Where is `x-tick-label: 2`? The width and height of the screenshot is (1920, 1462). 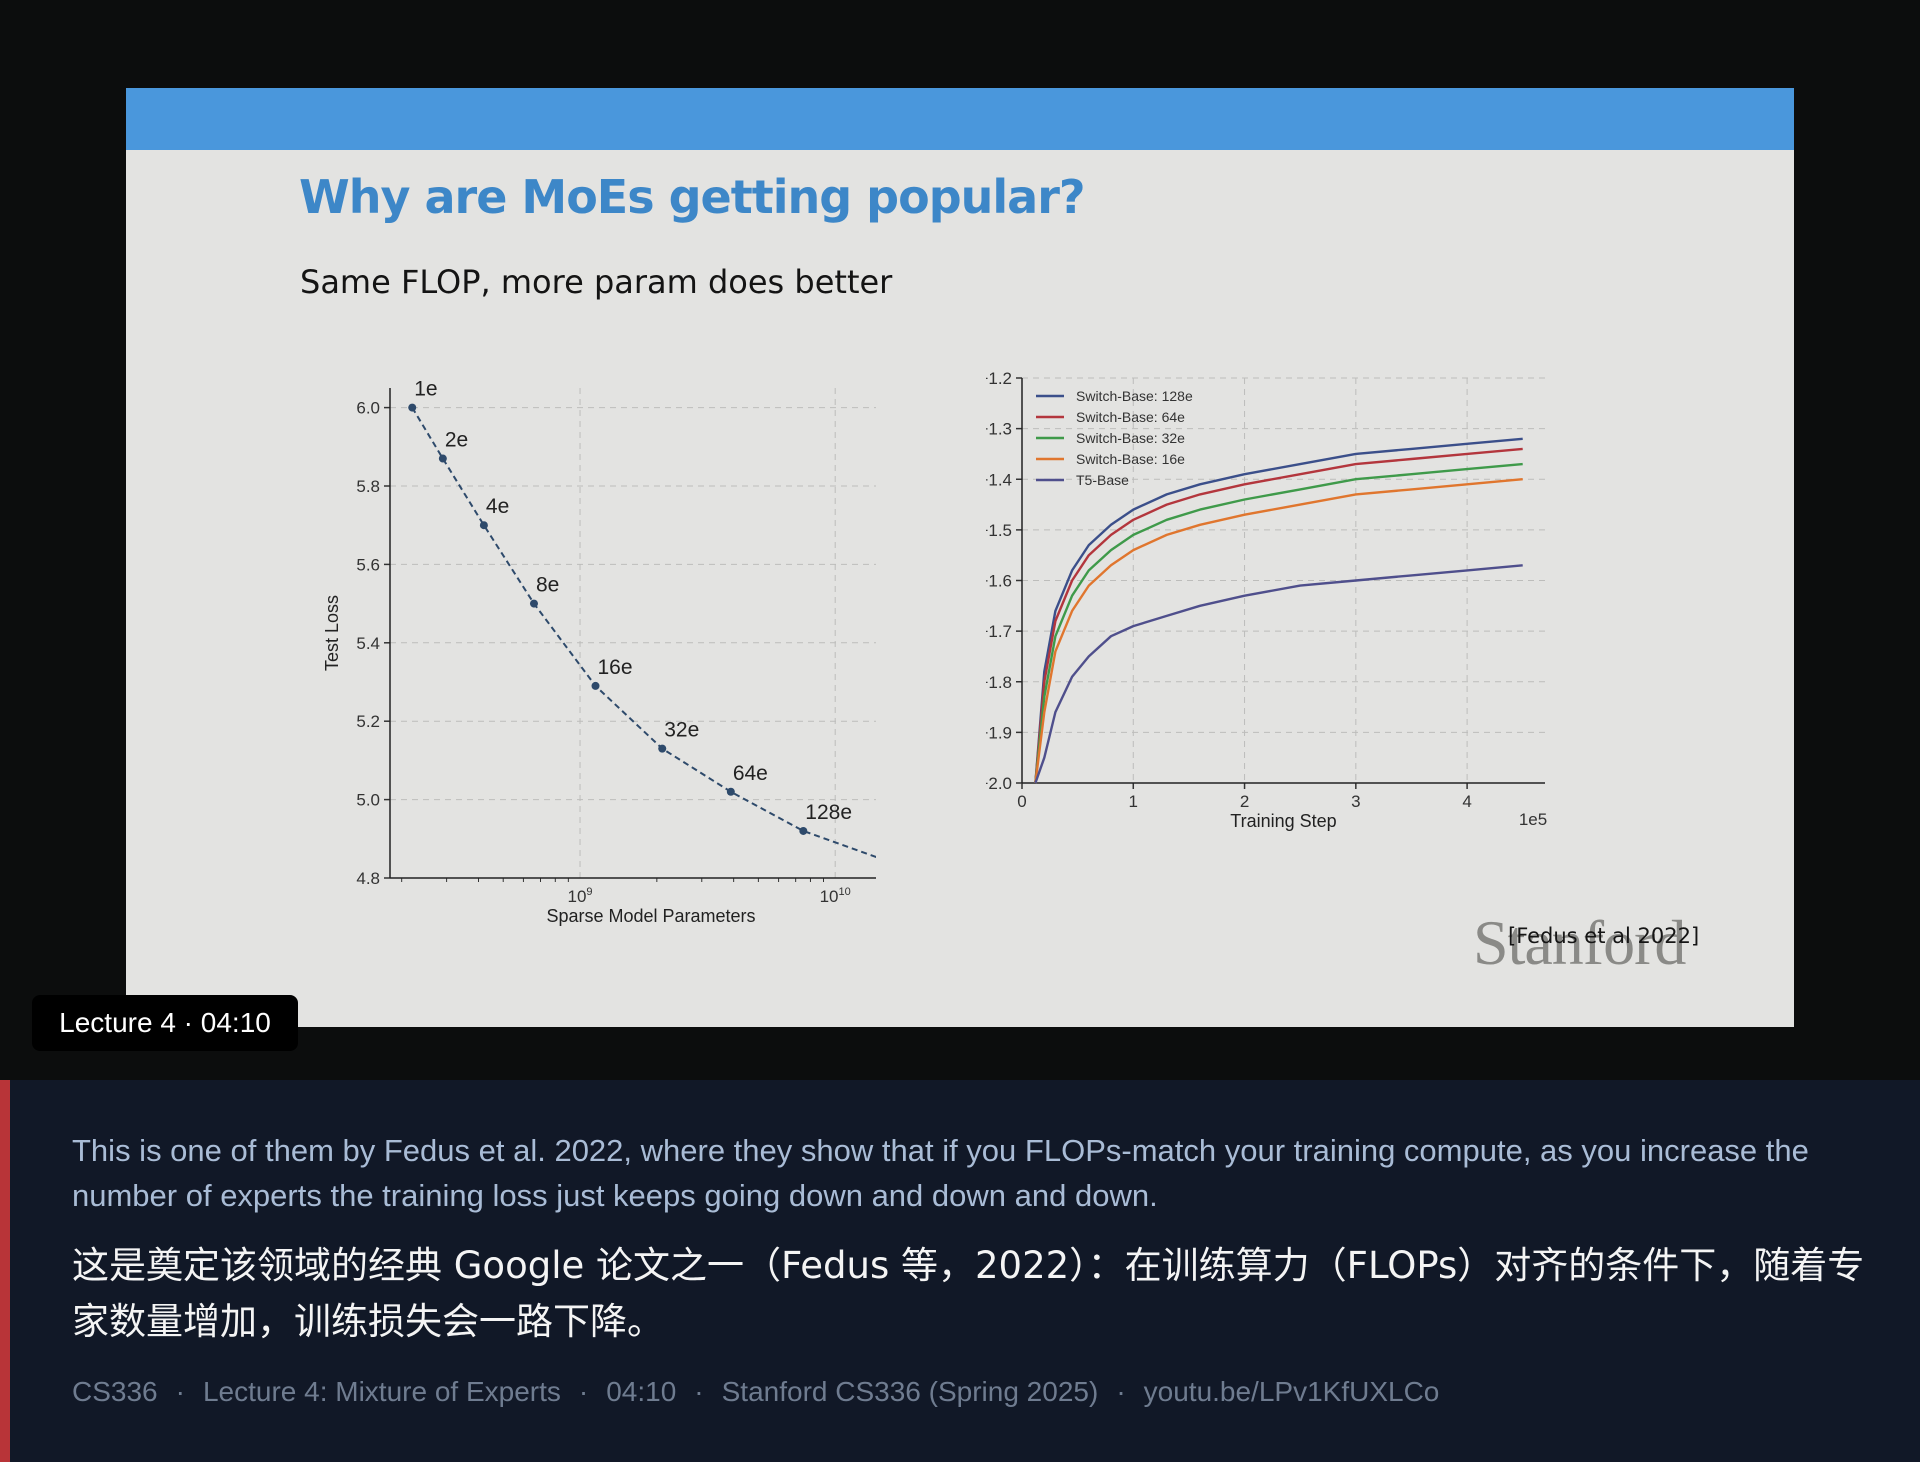
x-tick-label: 2 is located at coordinates (1244, 801).